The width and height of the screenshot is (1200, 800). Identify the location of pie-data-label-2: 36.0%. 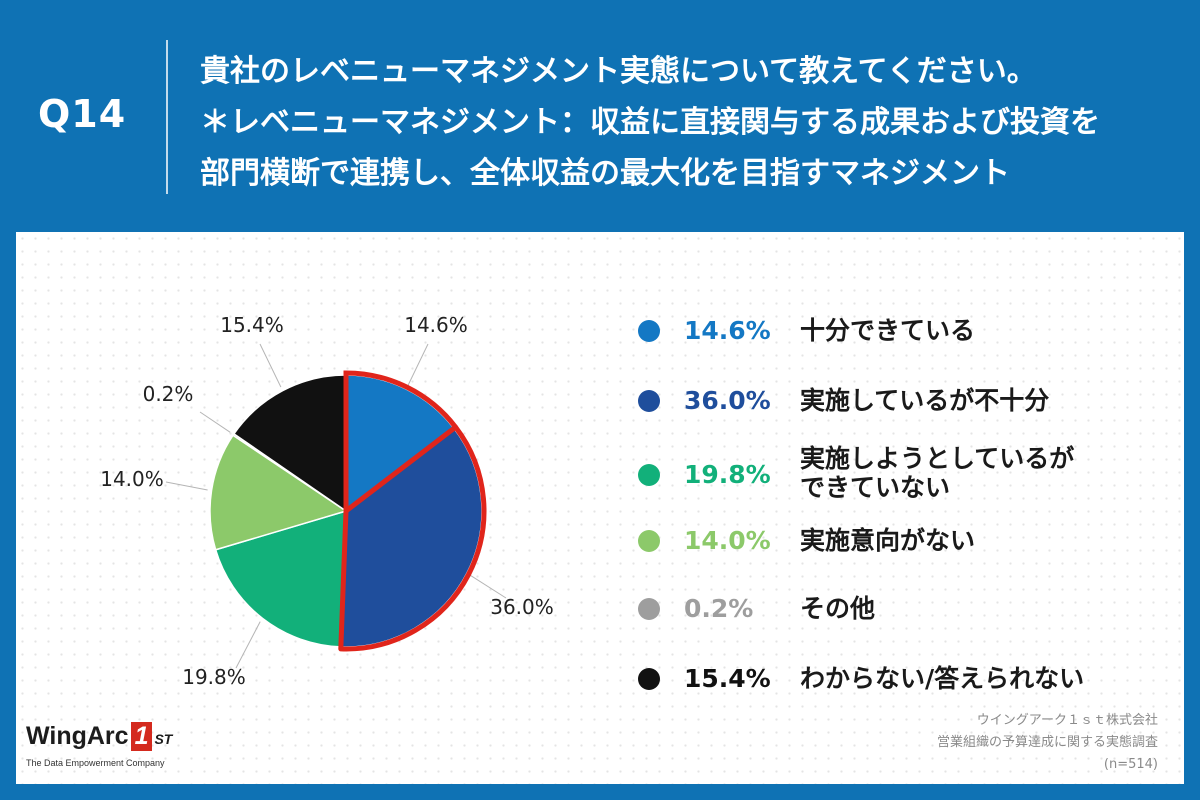
(522, 607).